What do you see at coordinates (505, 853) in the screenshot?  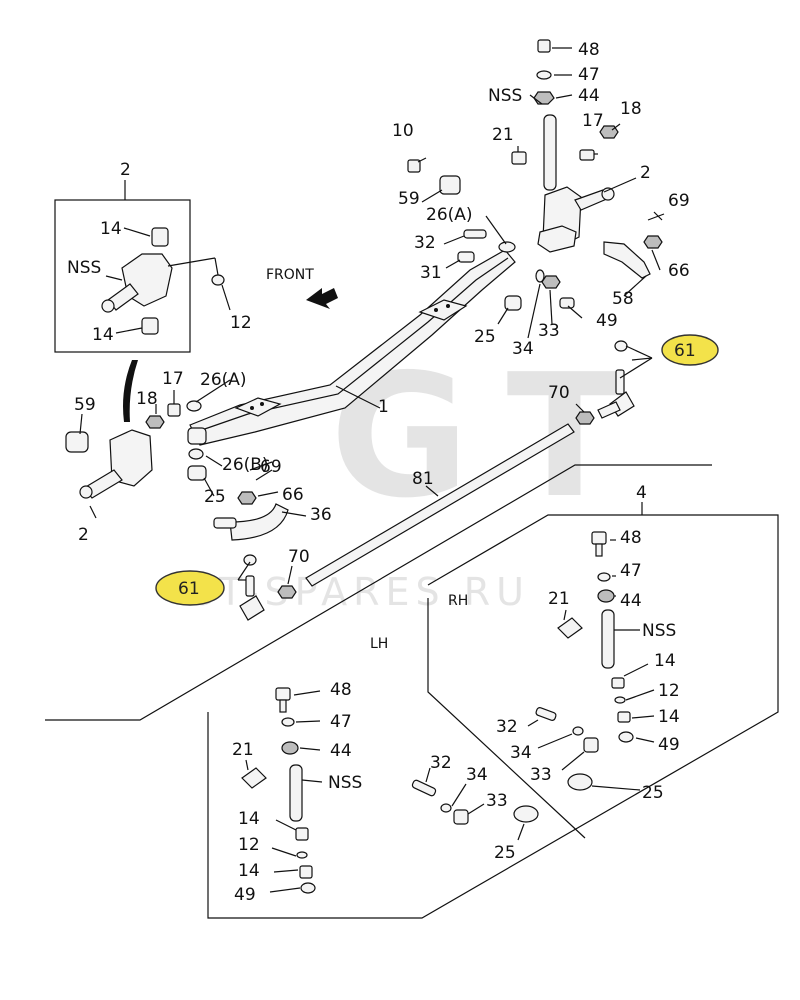 I see `lh-label-25: 25` at bounding box center [505, 853].